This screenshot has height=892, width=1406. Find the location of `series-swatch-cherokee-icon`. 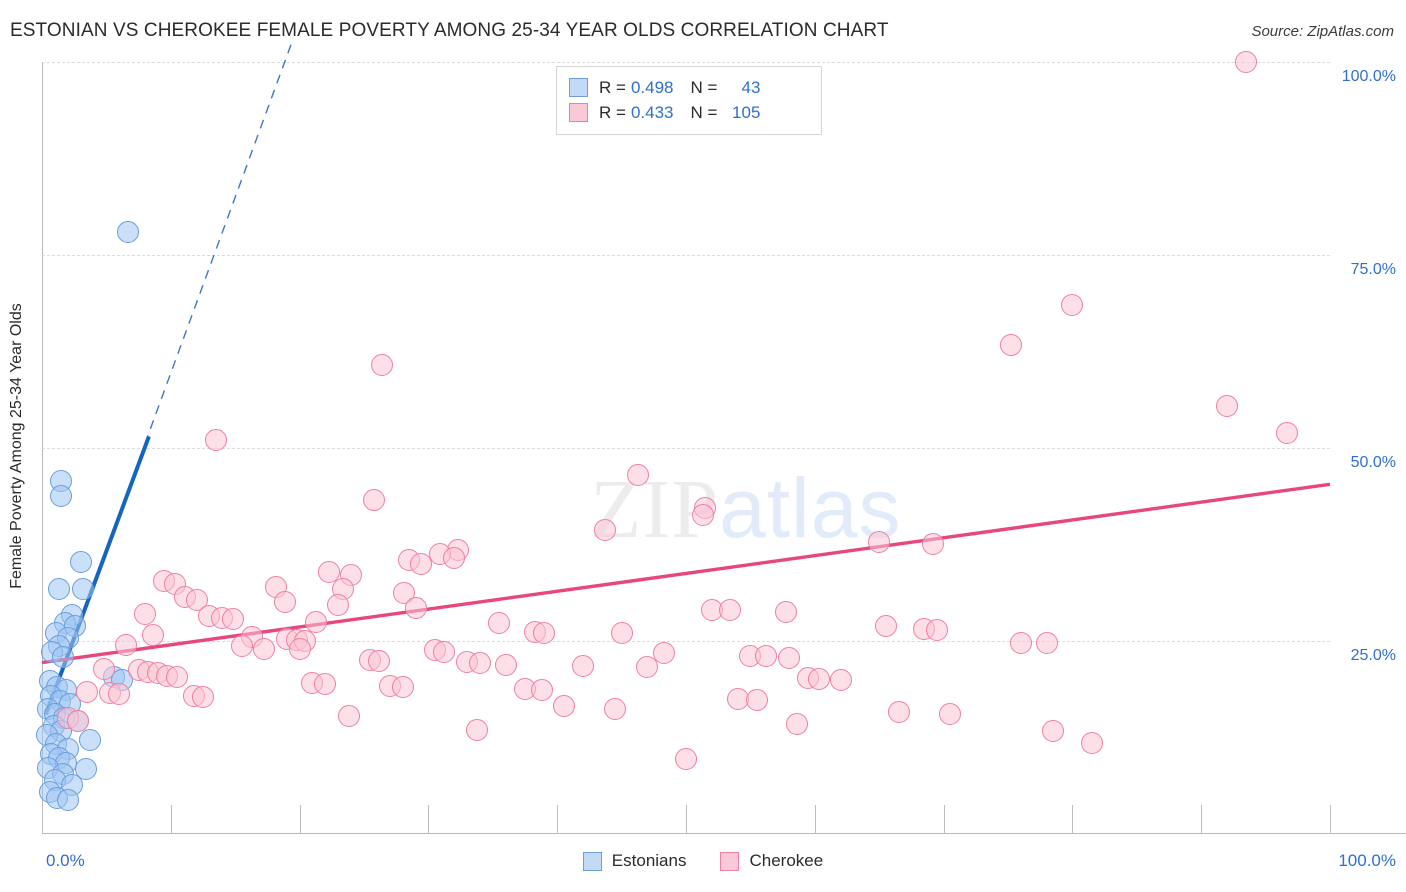

series-swatch-cherokee-icon is located at coordinates (578, 112).